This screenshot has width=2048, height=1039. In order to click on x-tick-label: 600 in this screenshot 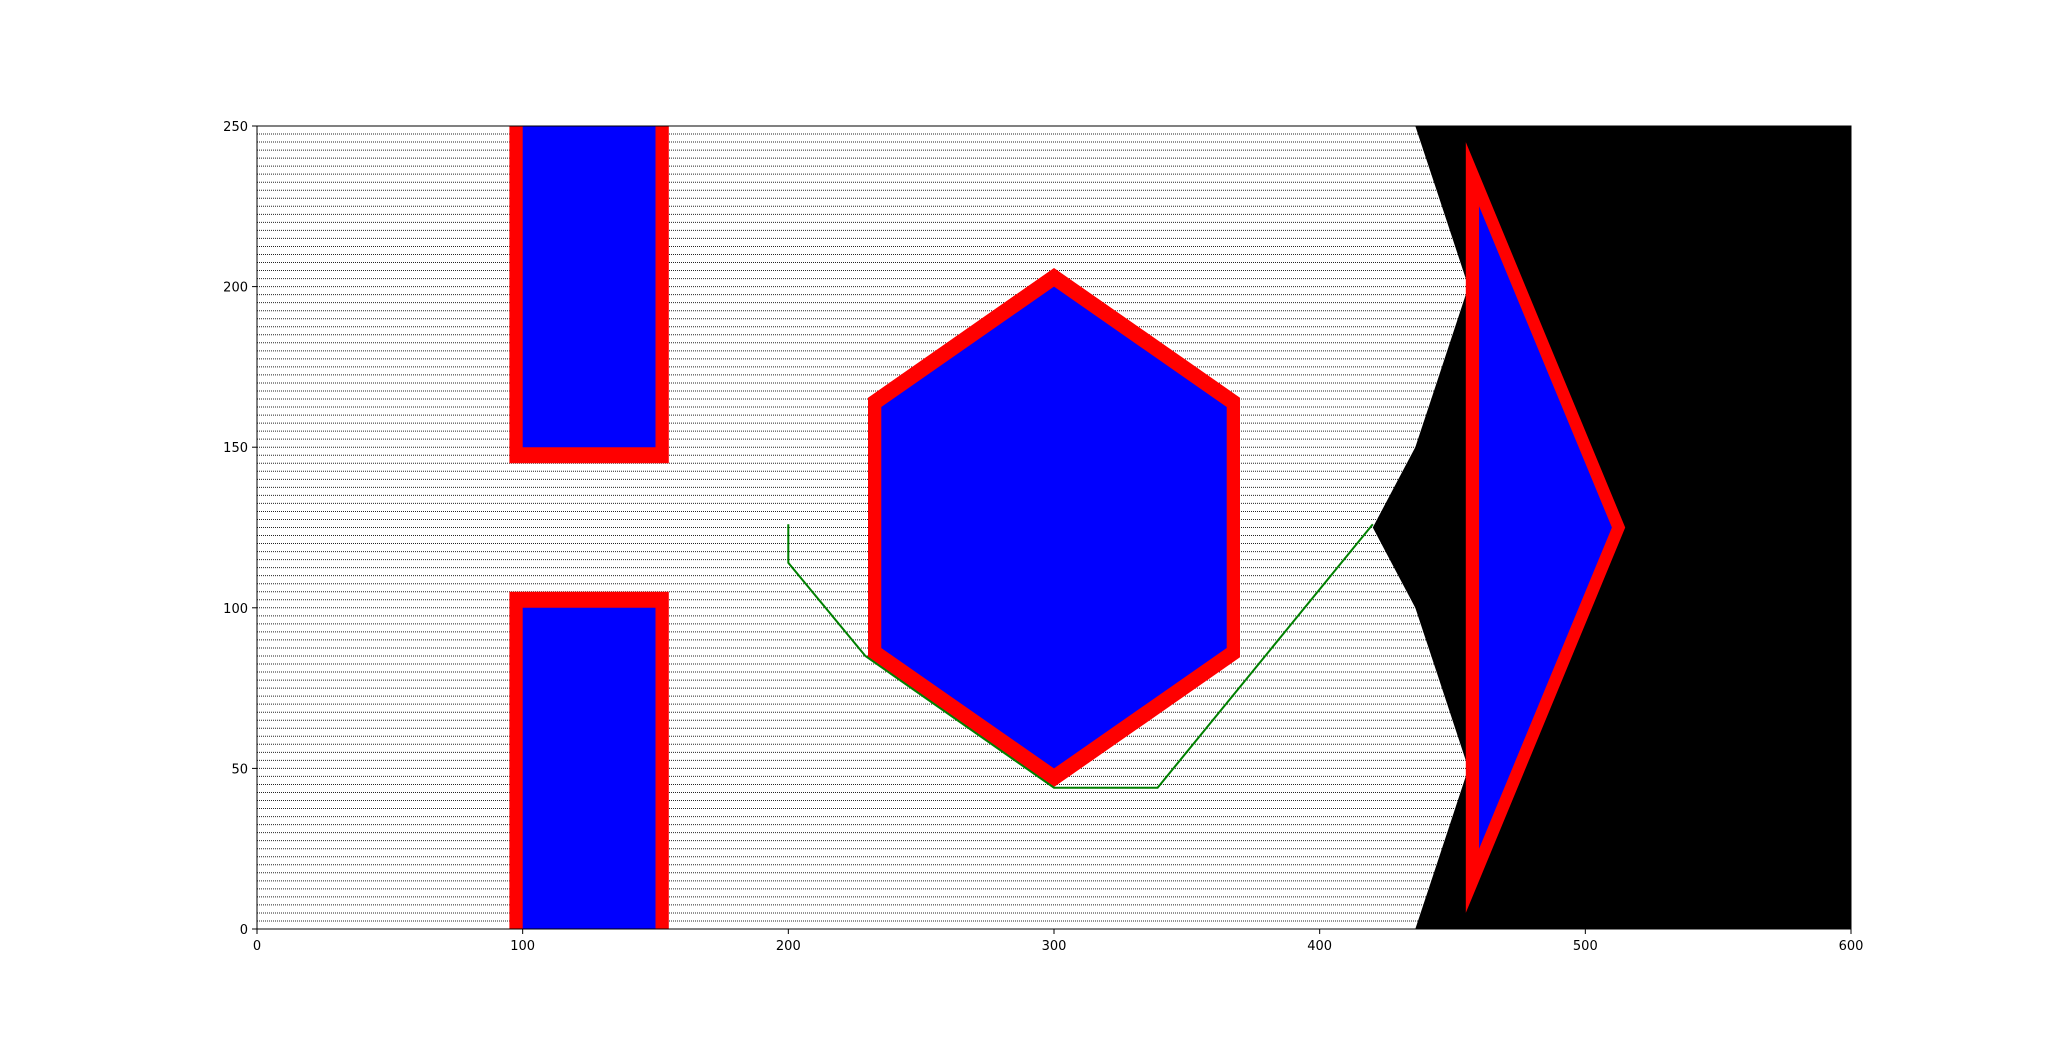, I will do `click(1851, 946)`.